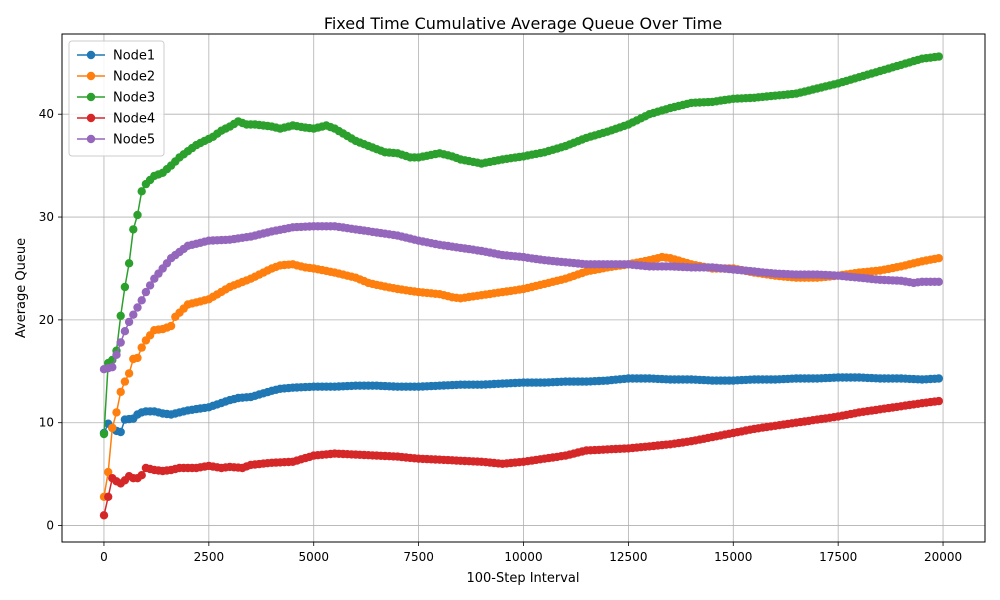  I want to click on y-tick-label: 0, so click(50, 526).